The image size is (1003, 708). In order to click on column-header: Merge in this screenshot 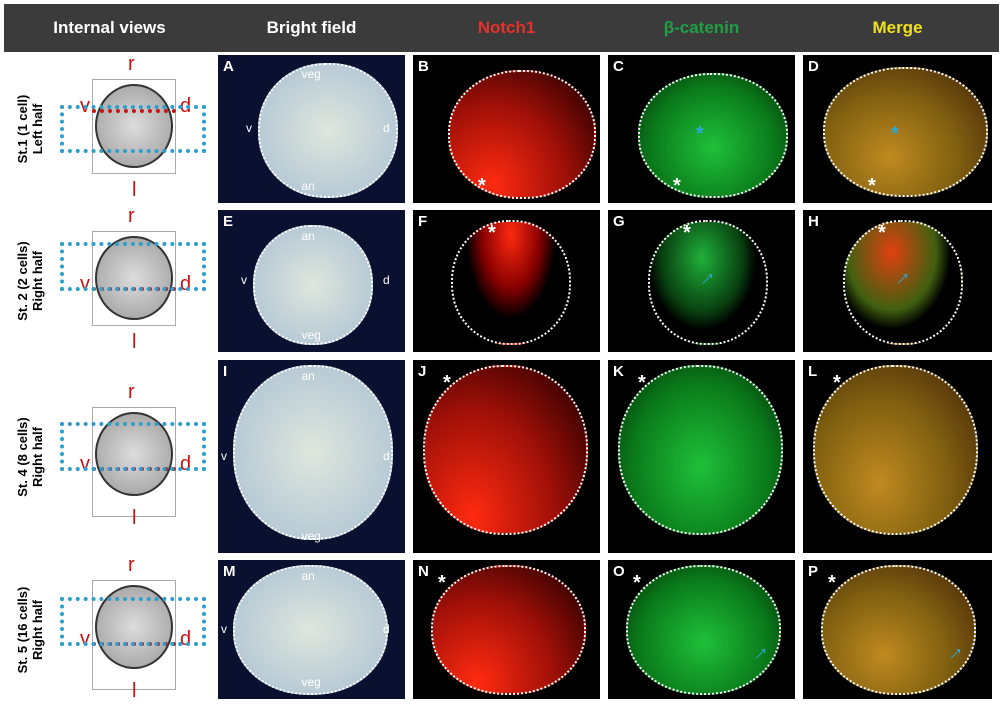, I will do `click(897, 27)`.